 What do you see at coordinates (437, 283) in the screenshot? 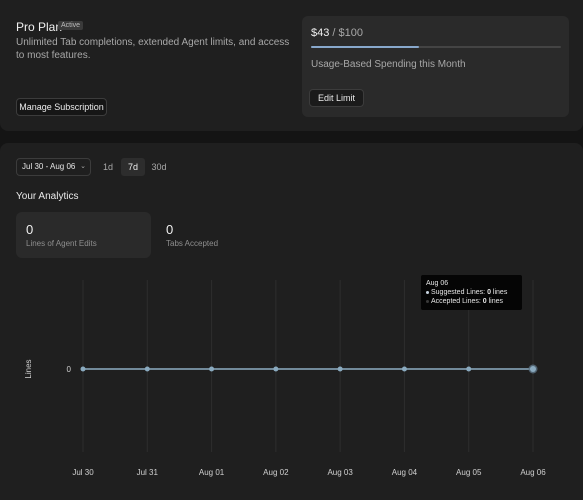
I see `tooltip-date: Aug 06` at bounding box center [437, 283].